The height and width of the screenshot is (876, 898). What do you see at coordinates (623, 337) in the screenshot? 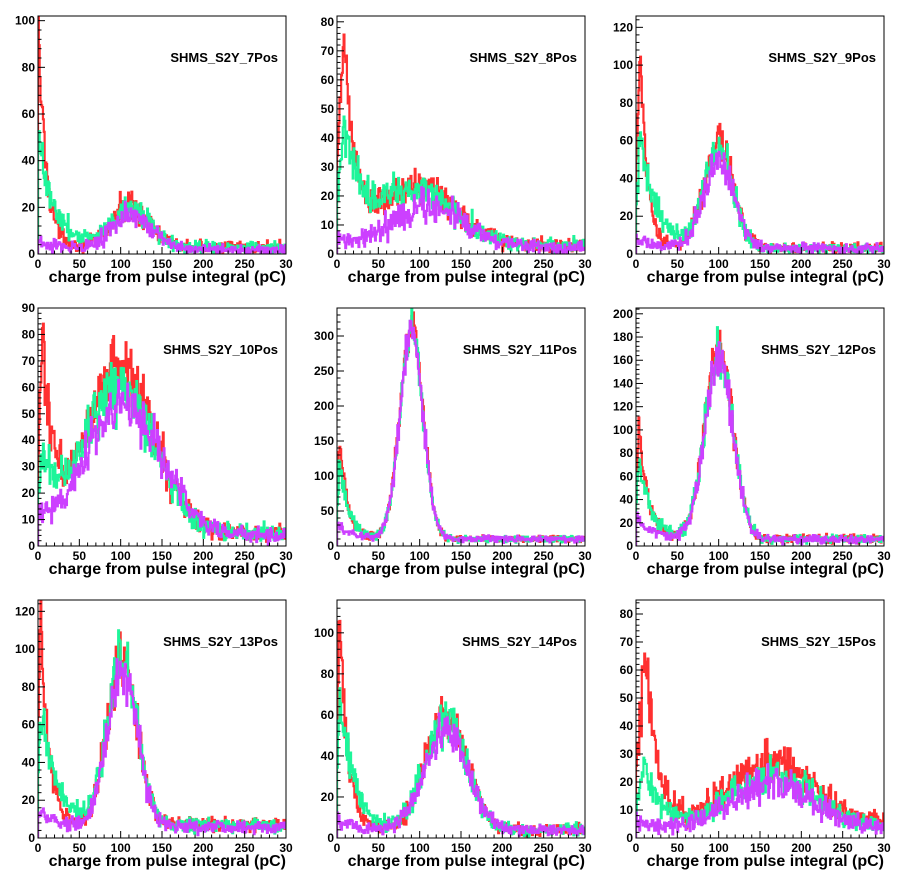
I see `y-tick-label: 180` at bounding box center [623, 337].